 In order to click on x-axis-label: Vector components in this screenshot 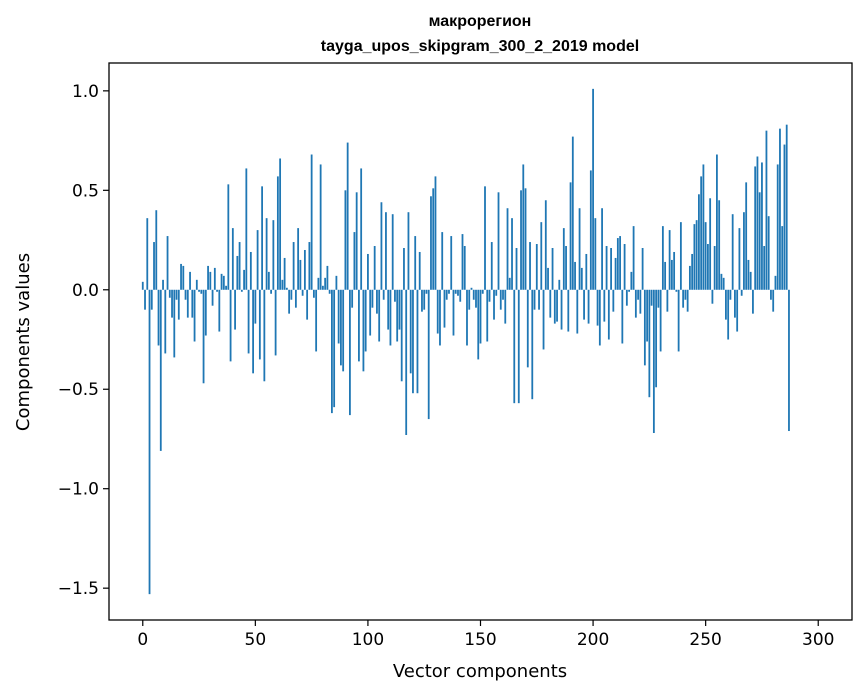, I will do `click(480, 671)`.